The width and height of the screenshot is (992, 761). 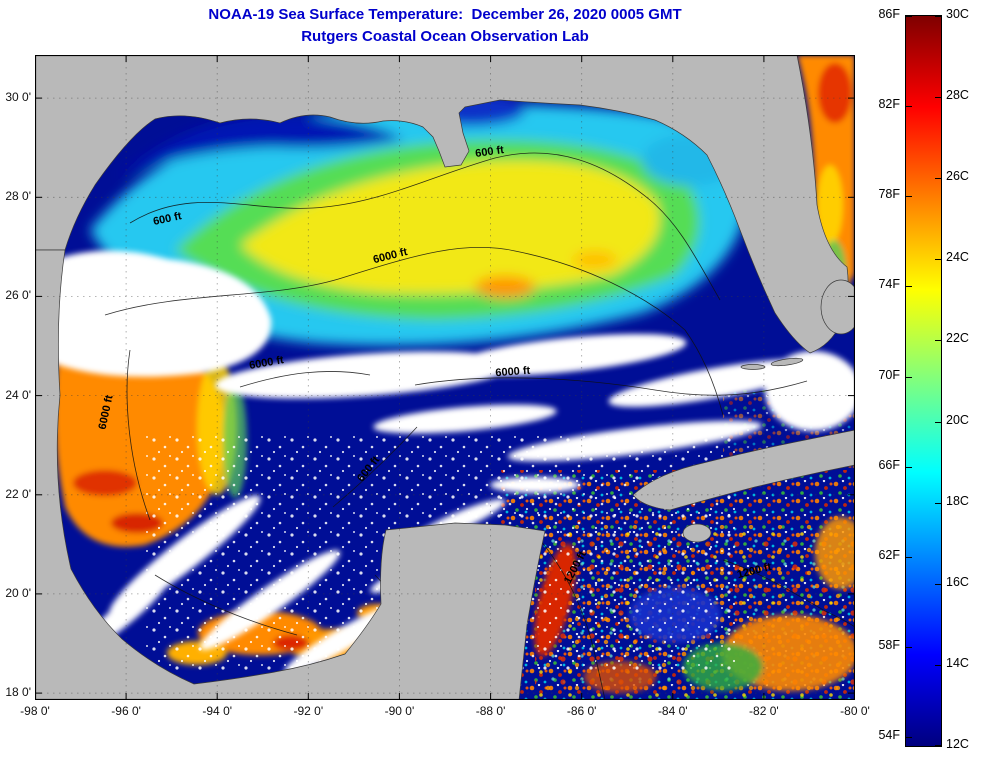 What do you see at coordinates (445, 36) in the screenshot?
I see `figure-subtitle: Rutgers Coastal Ocean Observation Lab` at bounding box center [445, 36].